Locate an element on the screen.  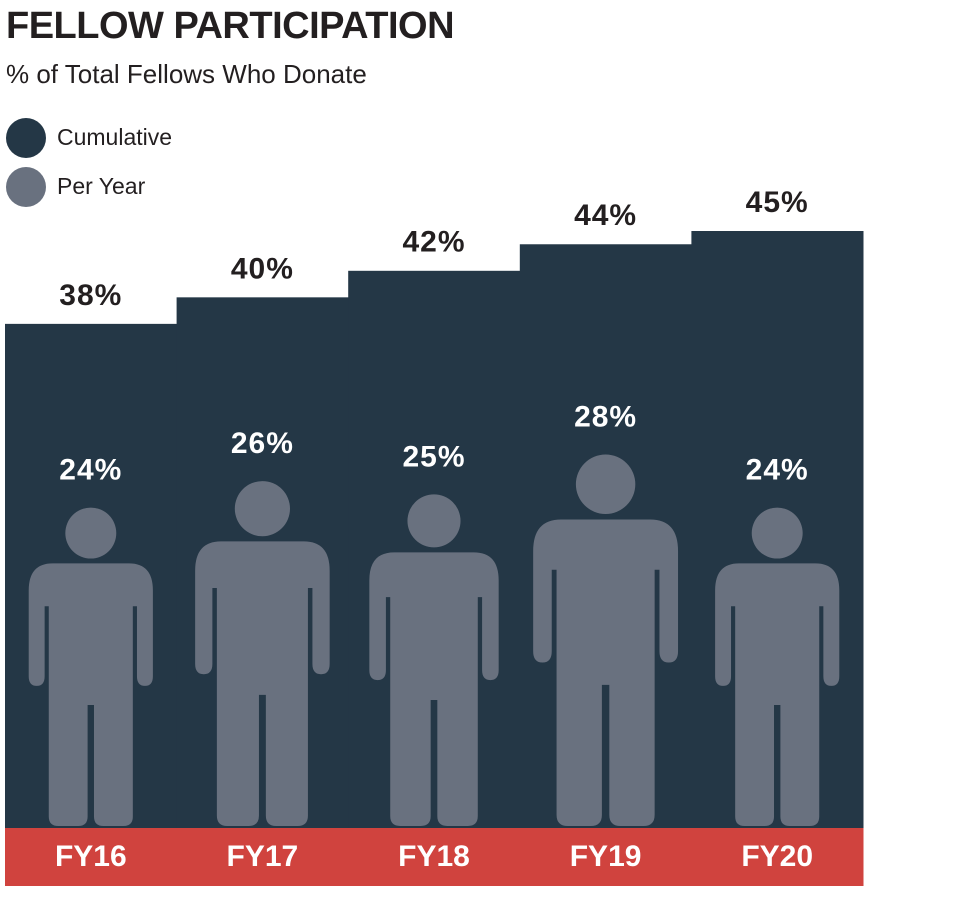
x-tick-label: FY19 is located at coordinates (606, 856).